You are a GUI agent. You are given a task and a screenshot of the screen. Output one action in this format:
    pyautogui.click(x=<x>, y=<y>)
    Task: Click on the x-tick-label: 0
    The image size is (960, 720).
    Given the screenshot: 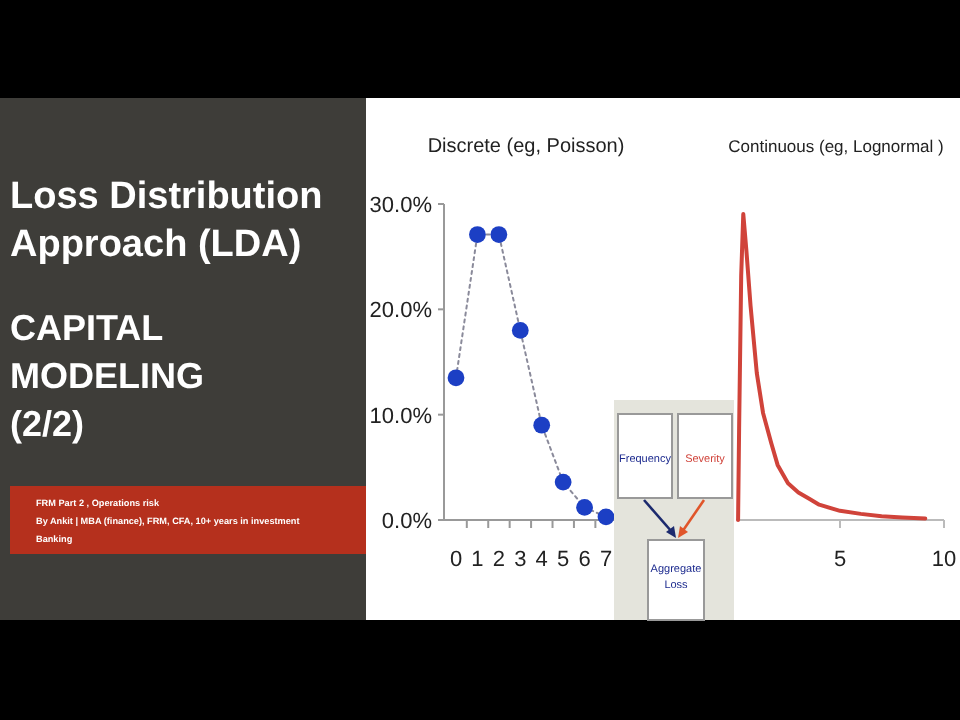 What is the action you would take?
    pyautogui.click(x=456, y=560)
    